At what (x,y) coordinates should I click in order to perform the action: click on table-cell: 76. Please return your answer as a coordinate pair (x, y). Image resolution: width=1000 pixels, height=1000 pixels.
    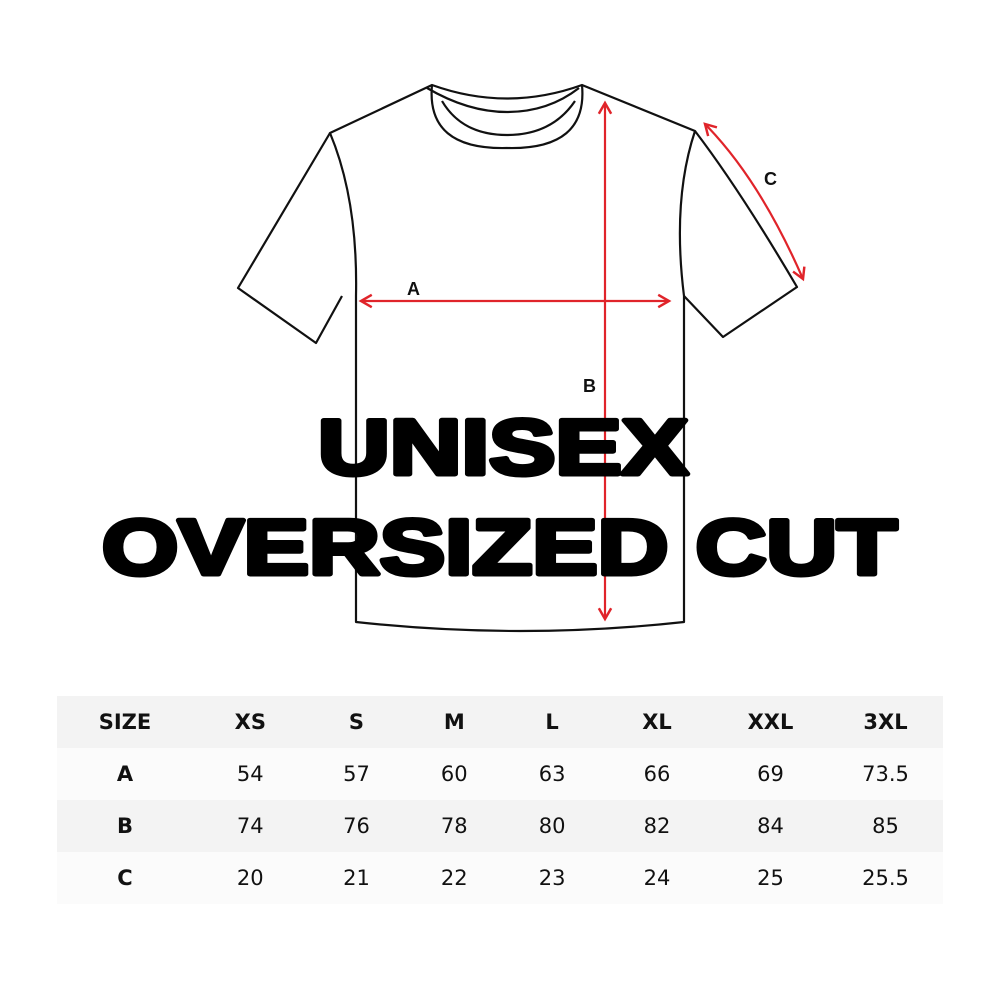
    Looking at the image, I should click on (356, 826).